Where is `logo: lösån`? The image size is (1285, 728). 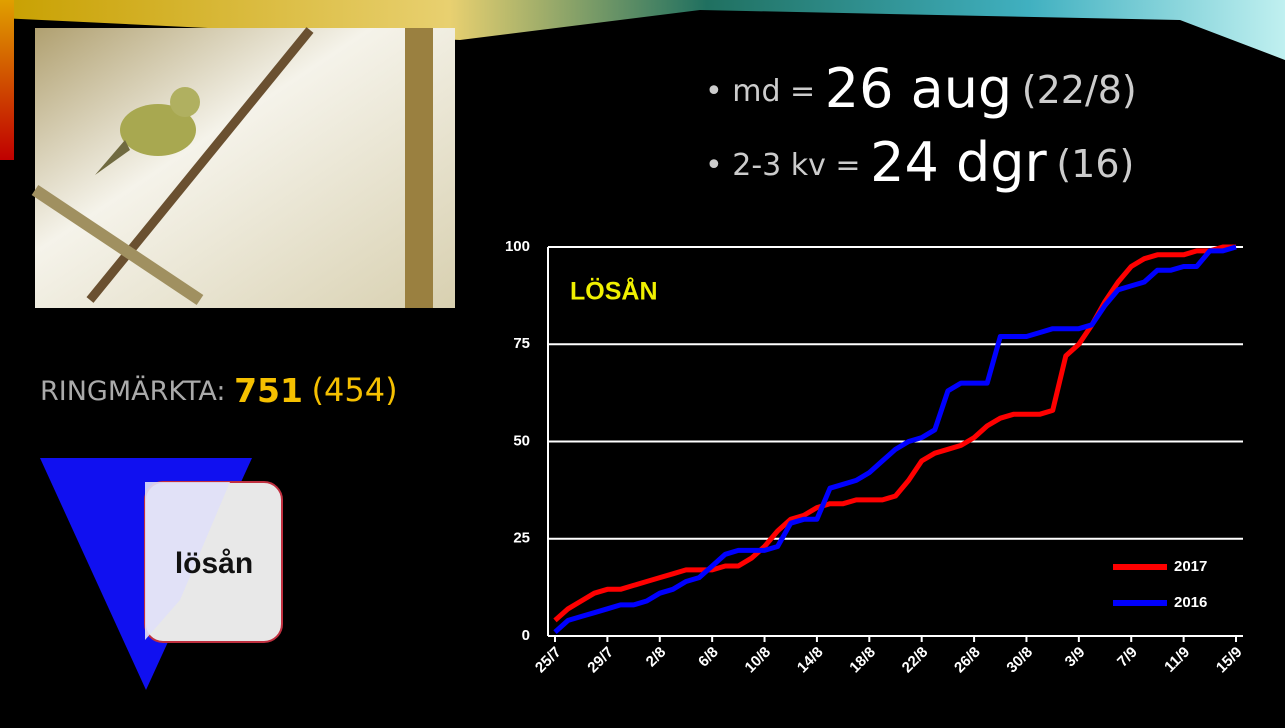 logo: lösån is located at coordinates (161, 574).